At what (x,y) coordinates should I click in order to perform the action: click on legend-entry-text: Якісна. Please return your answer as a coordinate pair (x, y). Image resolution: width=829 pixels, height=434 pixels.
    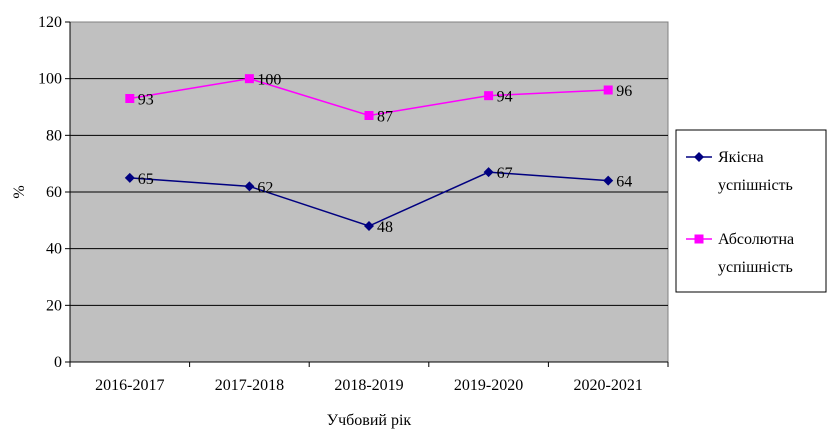
    Looking at the image, I should click on (741, 157).